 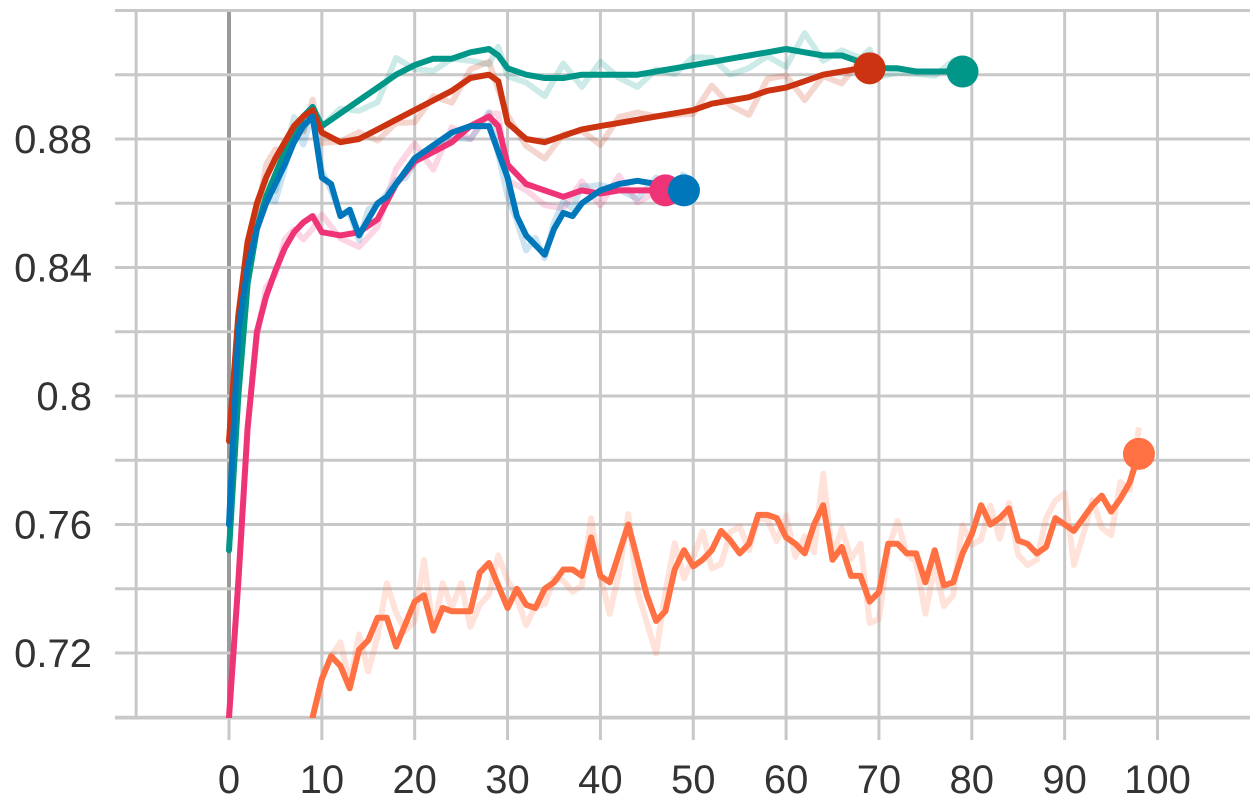 I want to click on x-tick-label: 40, so click(x=600, y=780).